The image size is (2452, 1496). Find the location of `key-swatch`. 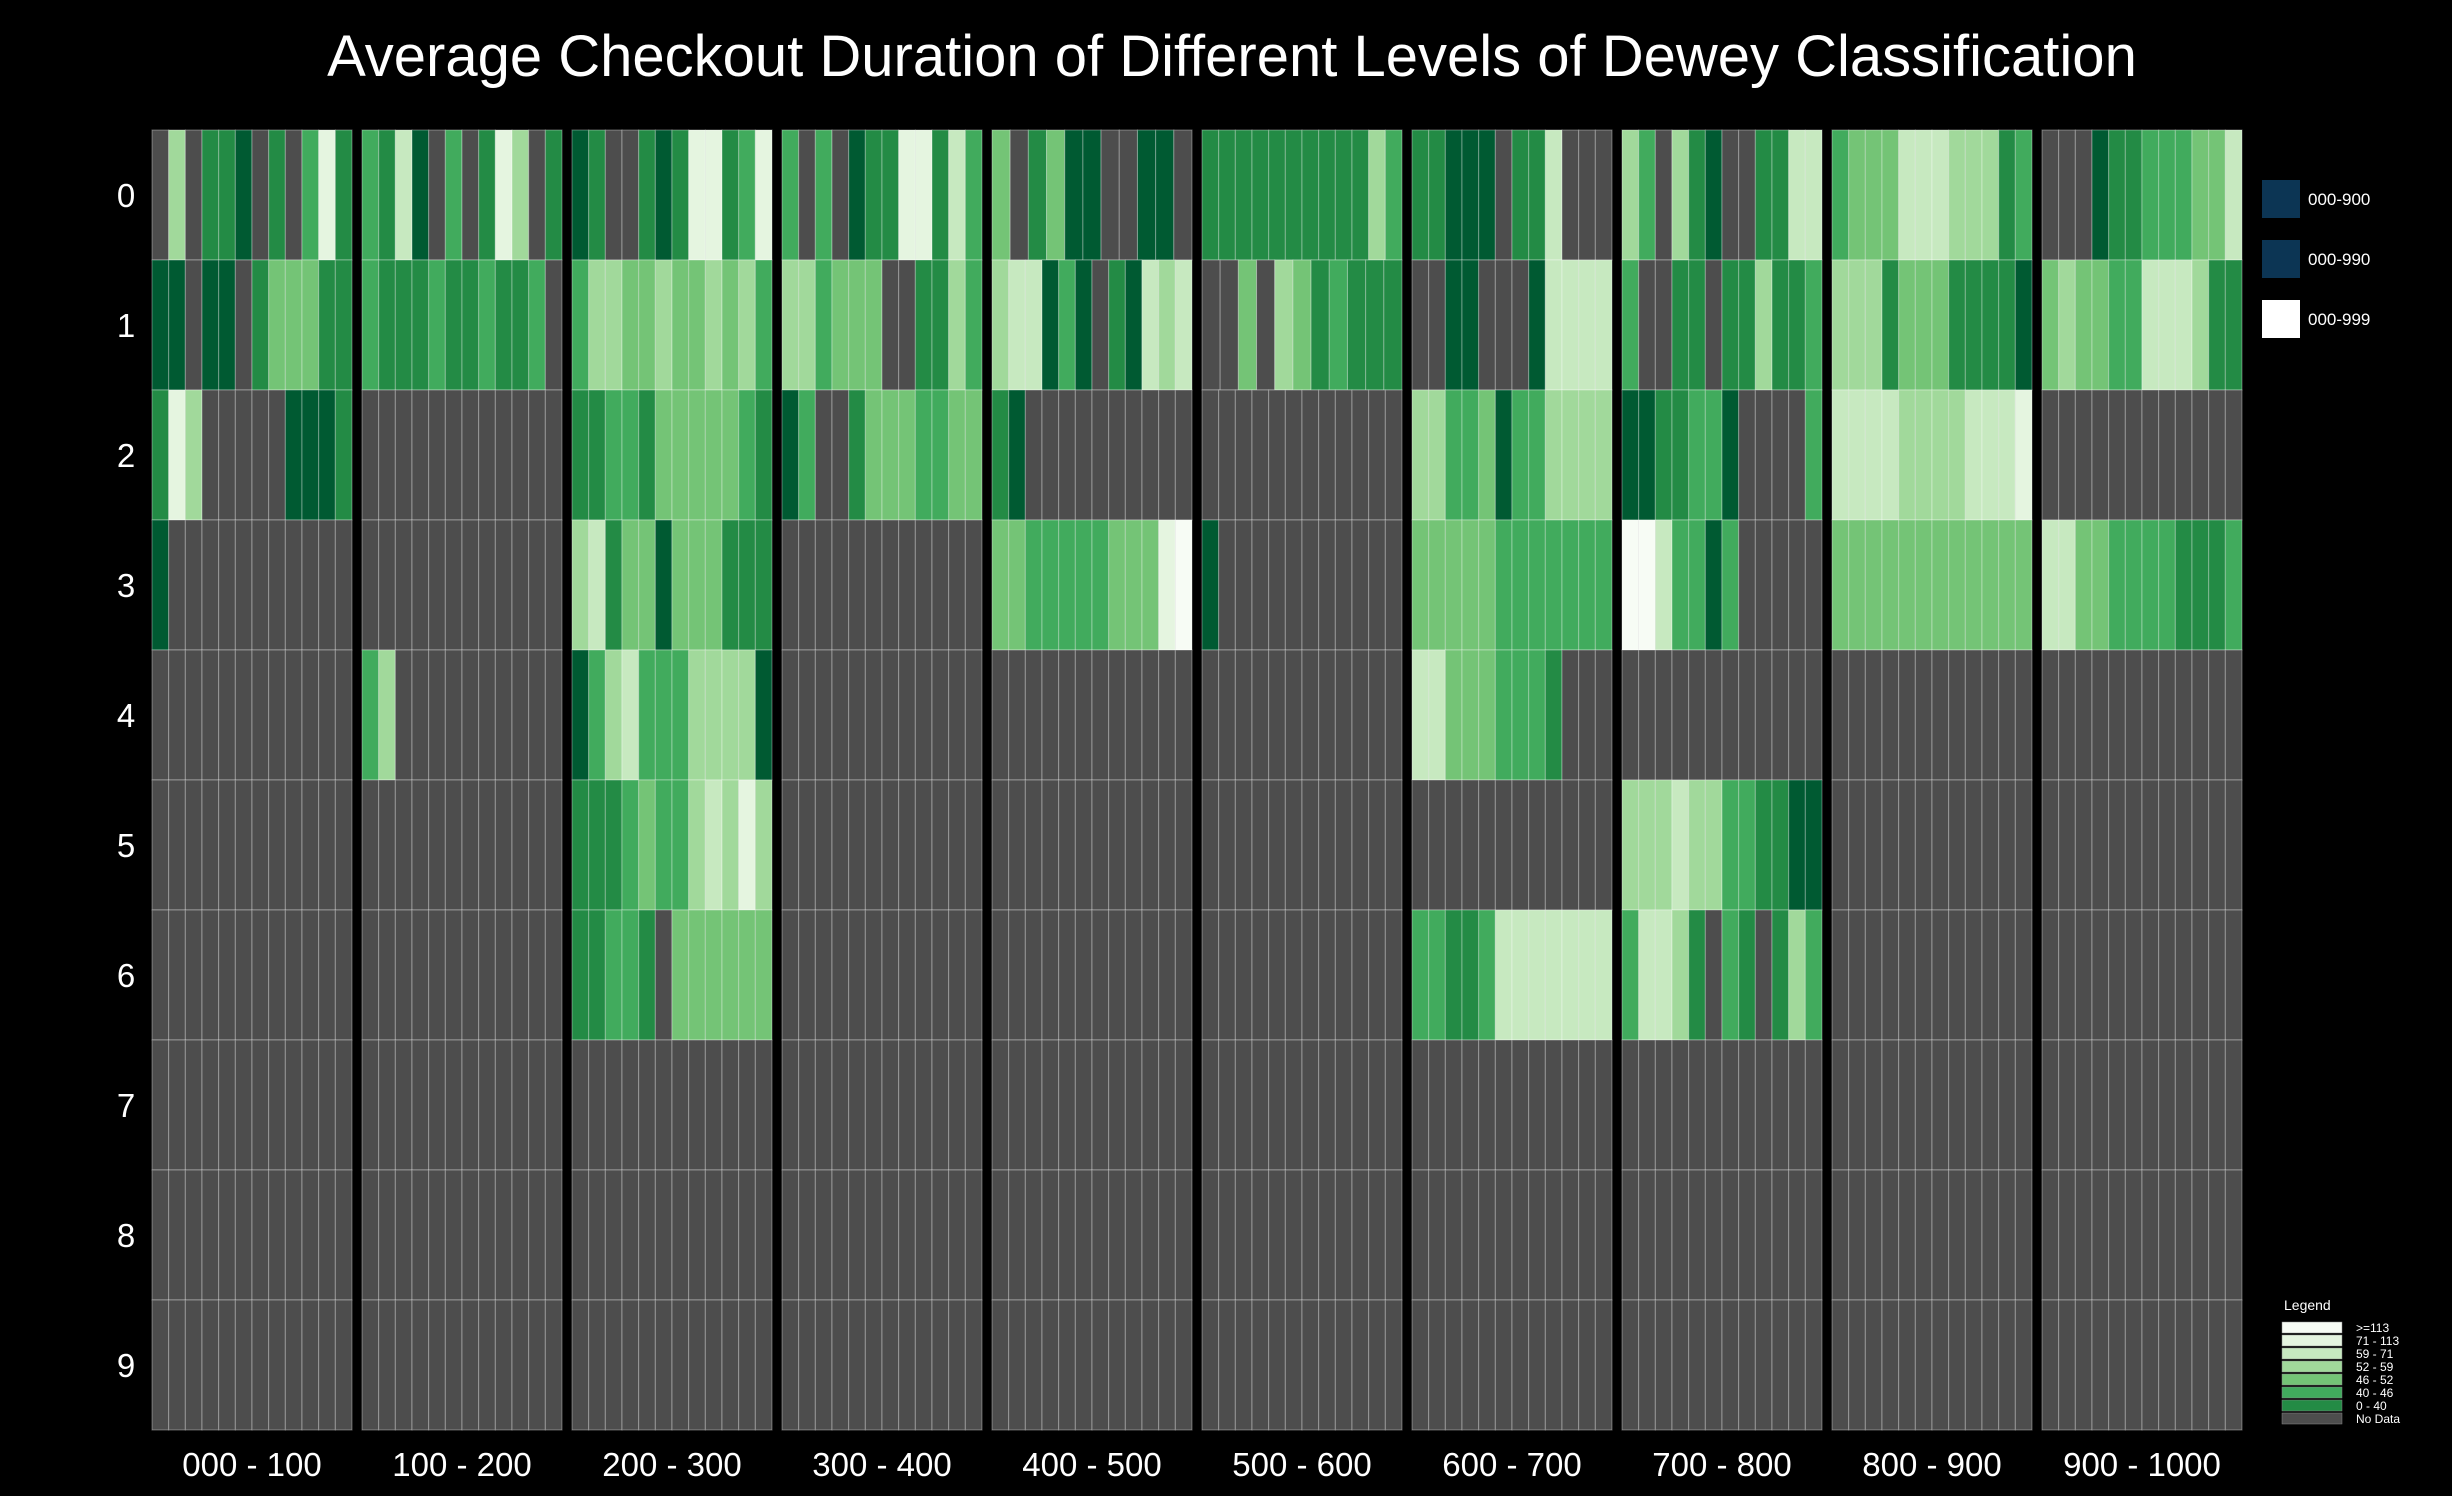

key-swatch is located at coordinates (2281, 319).